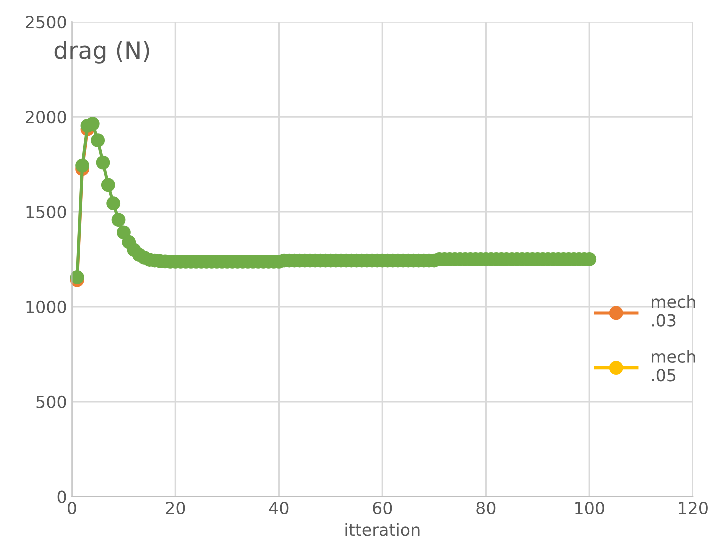 Image resolution: width=722 pixels, height=552 pixels. Describe the element at coordinates (72, 508) in the screenshot. I see `x-tick-label: 0` at that location.